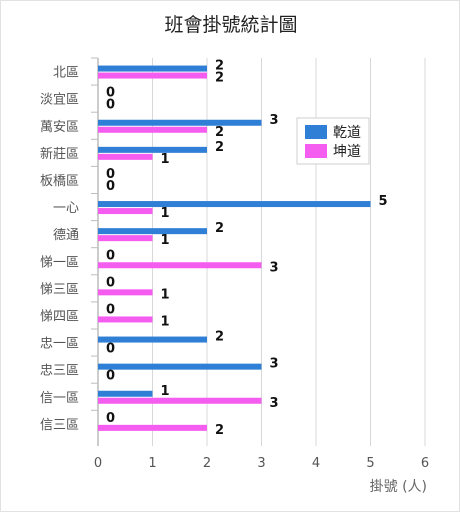 Image resolution: width=460 pixels, height=513 pixels. Describe the element at coordinates (59, 371) in the screenshot. I see `category-label: 忠三區` at that location.